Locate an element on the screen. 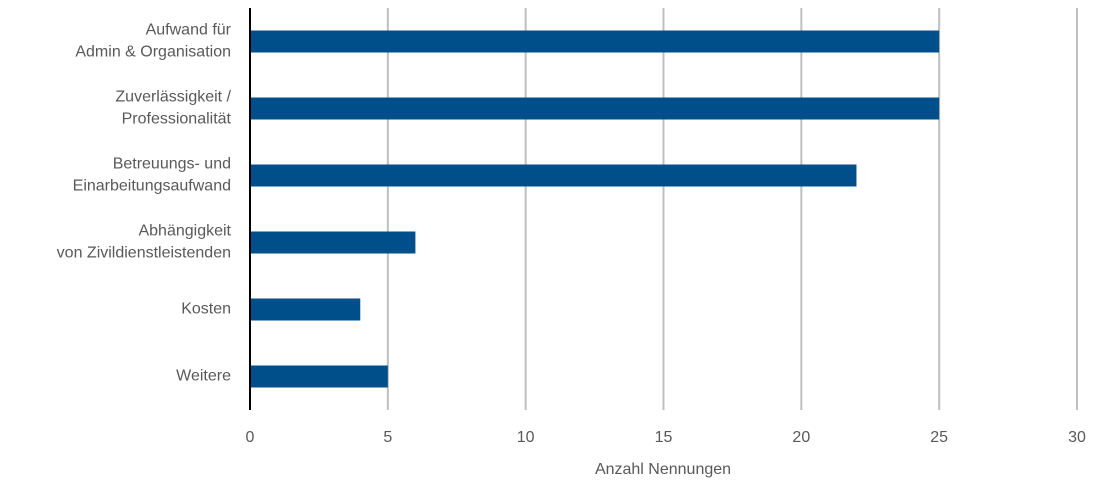 The image size is (1094, 484). x-axis-label: Anzahl Nennungen is located at coordinates (663, 469).